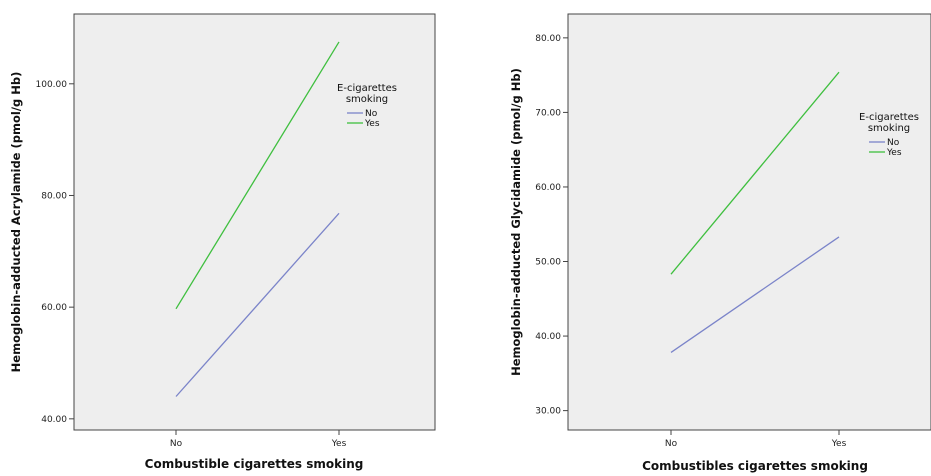 This screenshot has width=931, height=476. Describe the element at coordinates (548, 113) in the screenshot. I see `y-tick-label: 70.00` at that location.